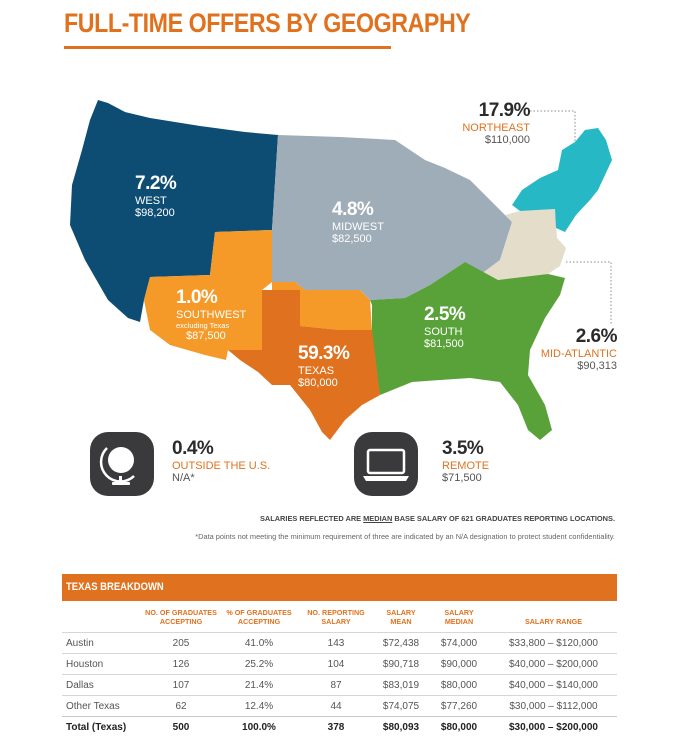 The width and height of the screenshot is (683, 751). I want to click on region-mid-atlantic-shape, so click(523, 244).